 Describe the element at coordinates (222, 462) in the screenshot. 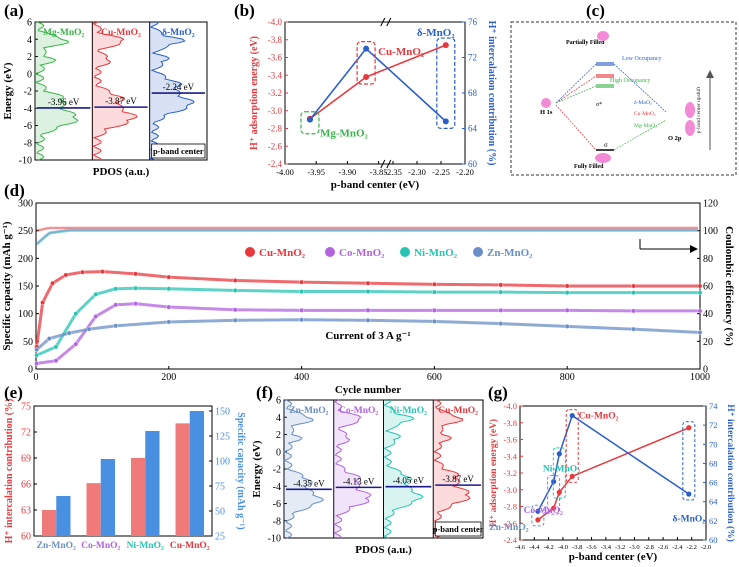

I see `panel-e-y2tick-label: 100` at that location.